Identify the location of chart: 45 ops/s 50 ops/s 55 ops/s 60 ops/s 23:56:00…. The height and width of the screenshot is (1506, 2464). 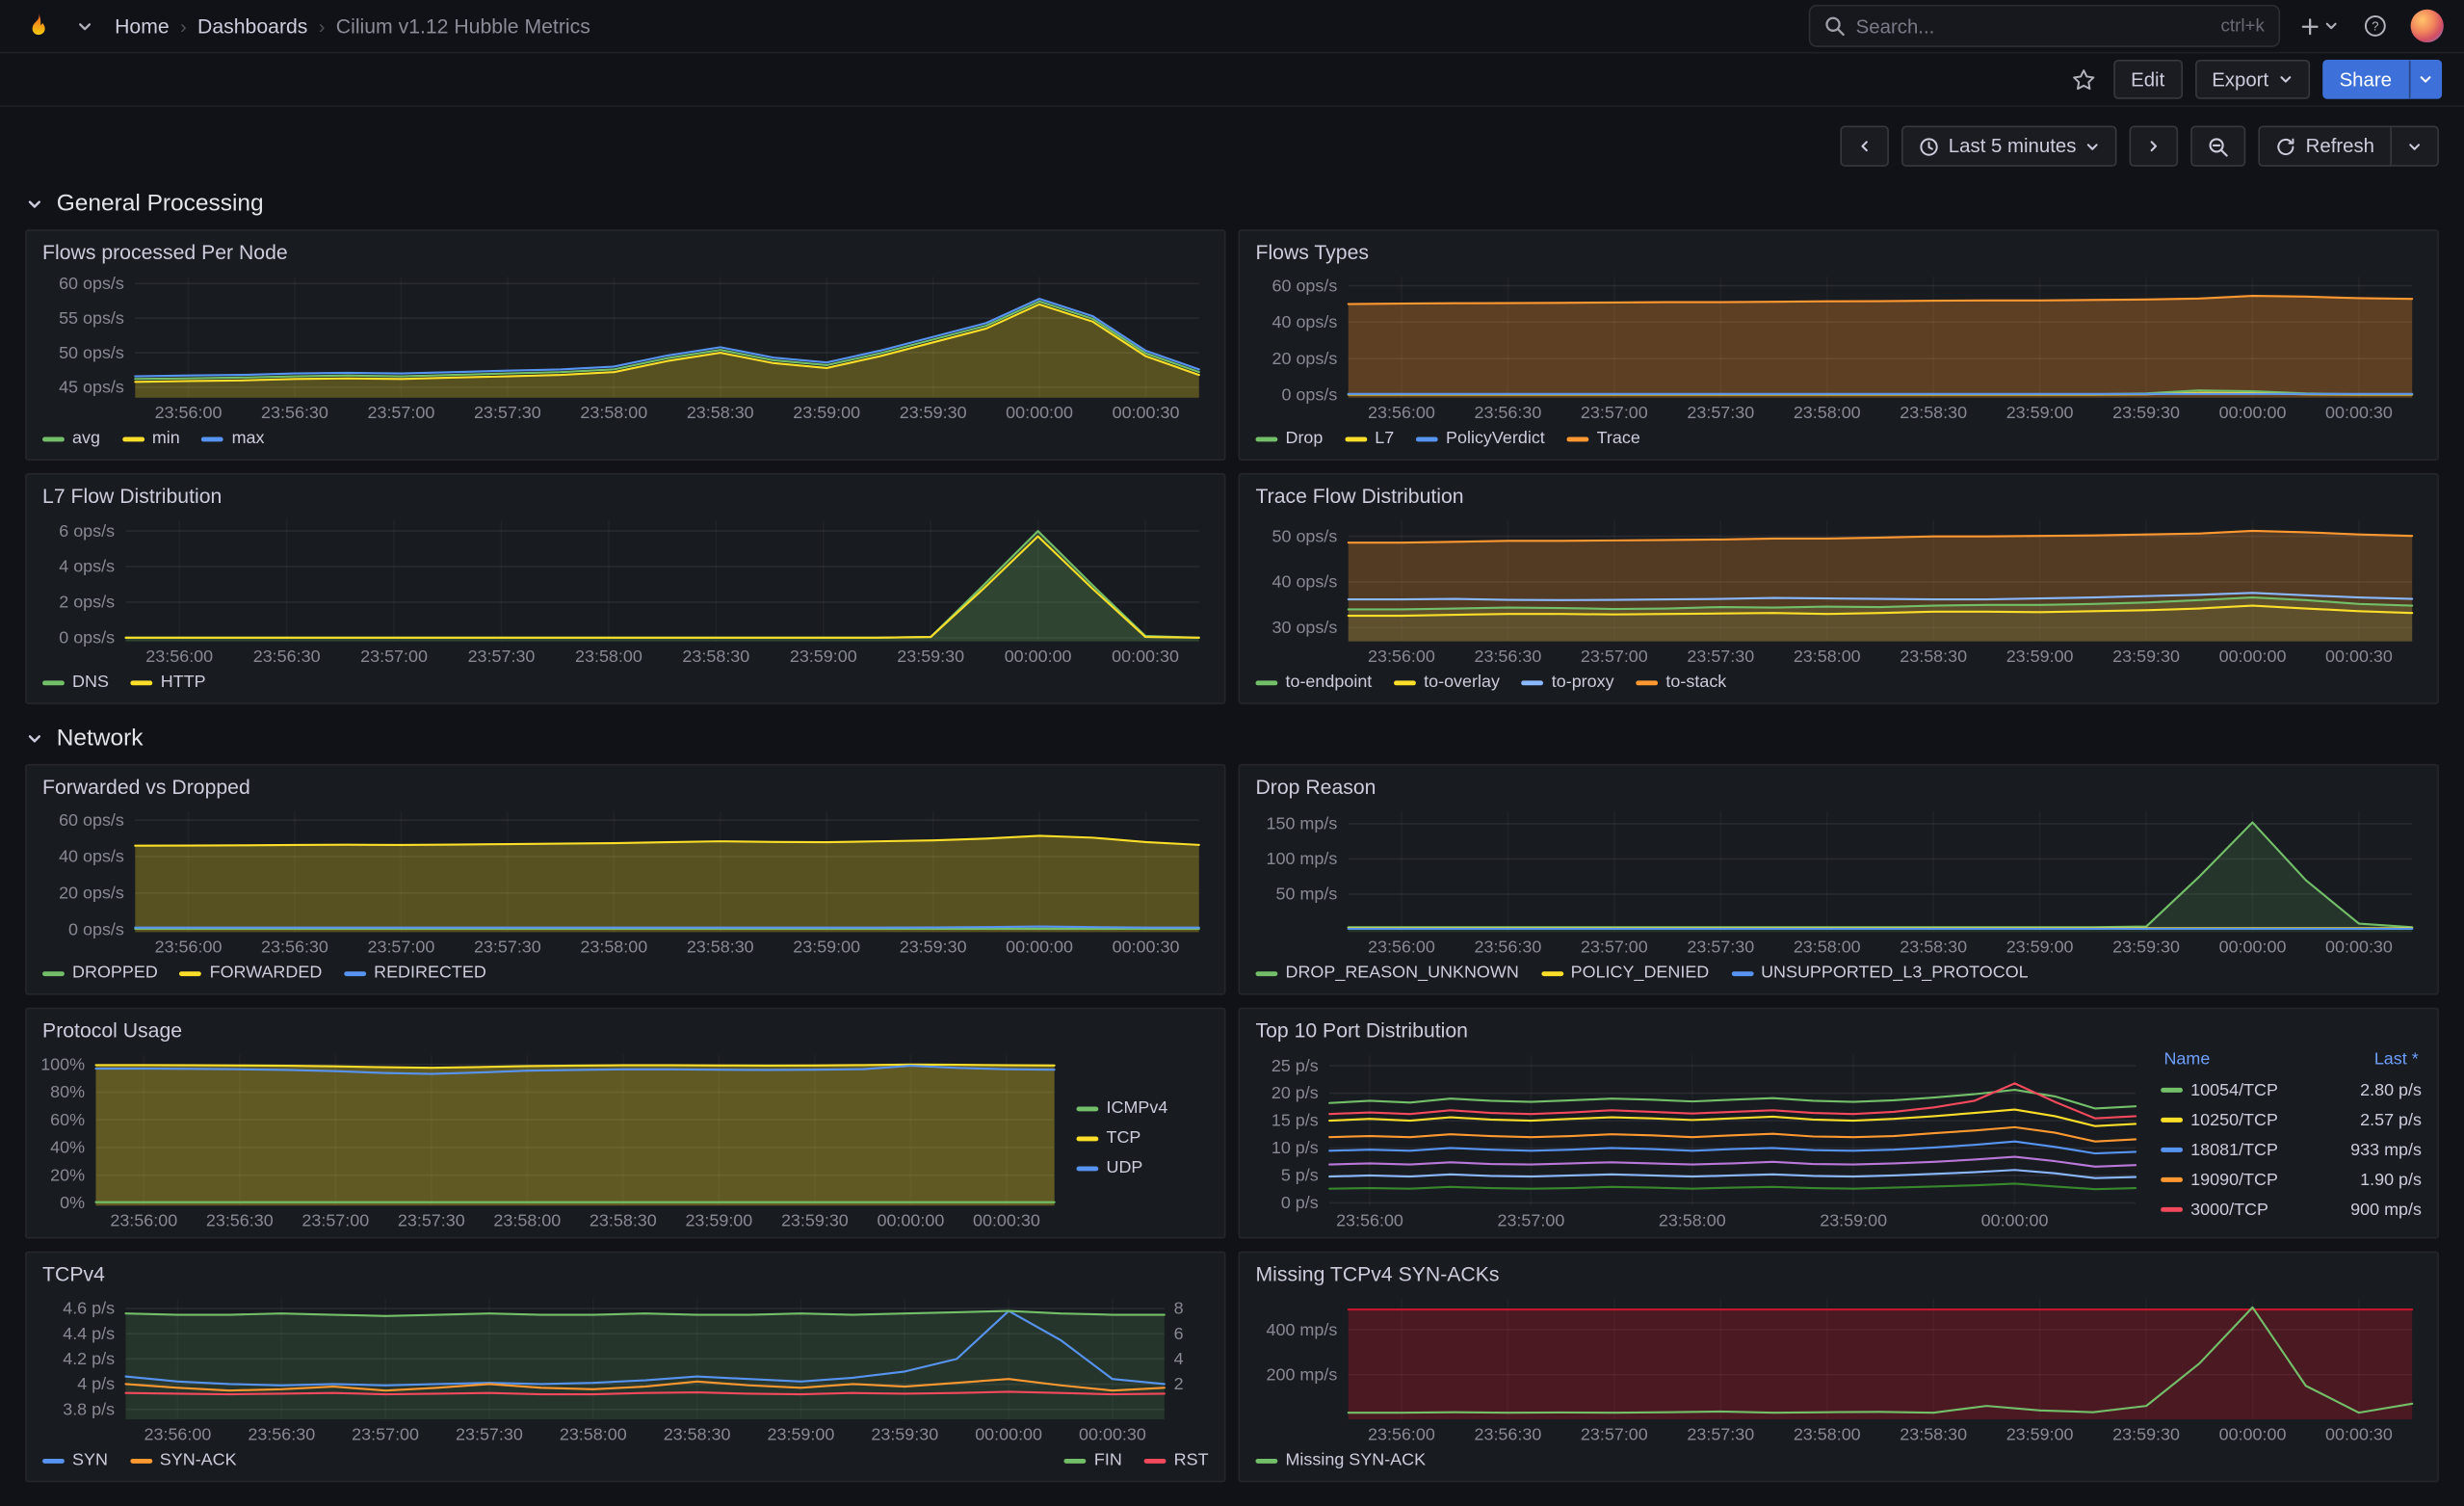
(625, 345).